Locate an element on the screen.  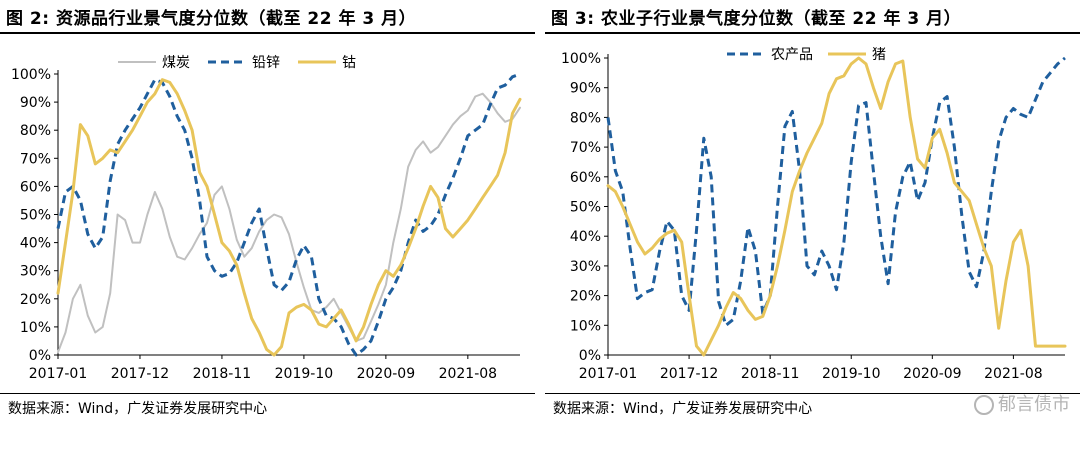
watermark-text: 郁言债市 is located at coordinates (1034, 404).